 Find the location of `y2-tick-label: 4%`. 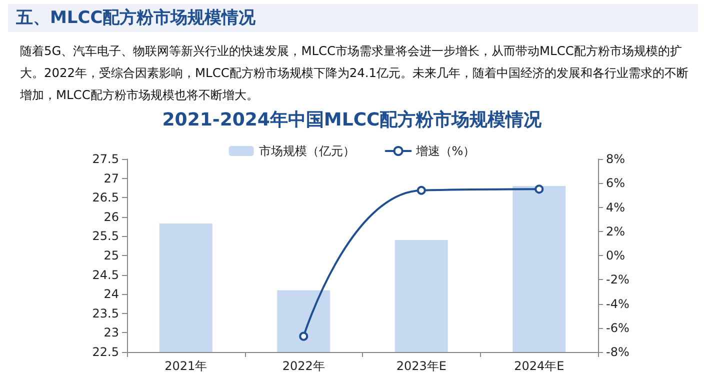

y2-tick-label: 4% is located at coordinates (616, 207).